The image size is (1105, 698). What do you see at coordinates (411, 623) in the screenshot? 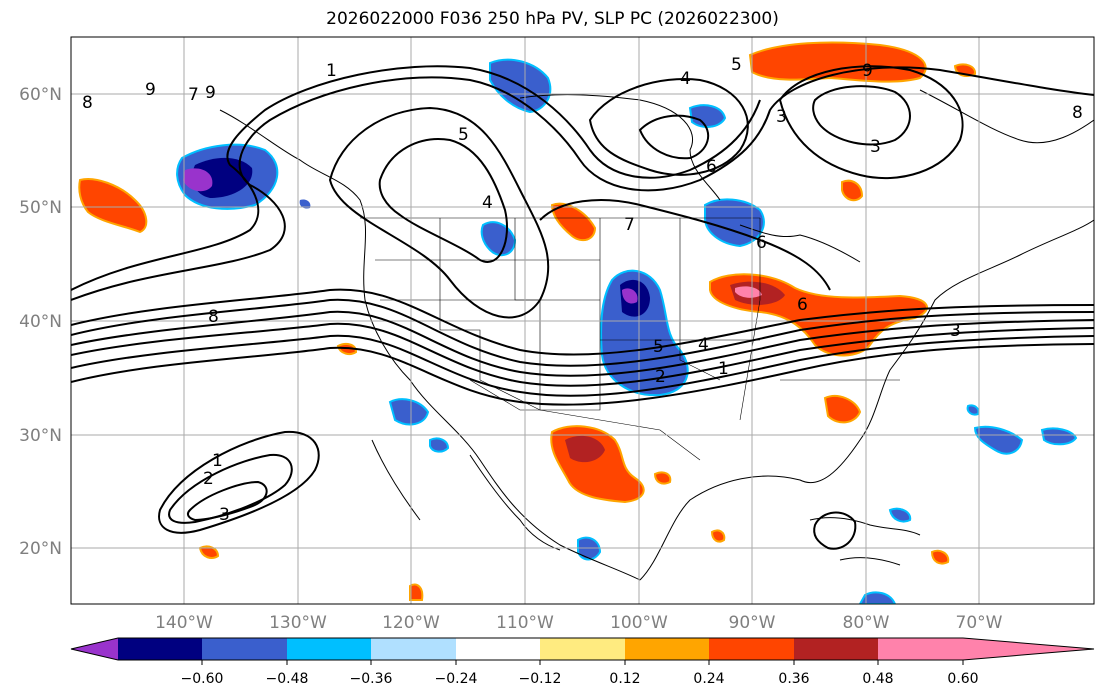
I see `lon-label: 120°W` at bounding box center [411, 623].